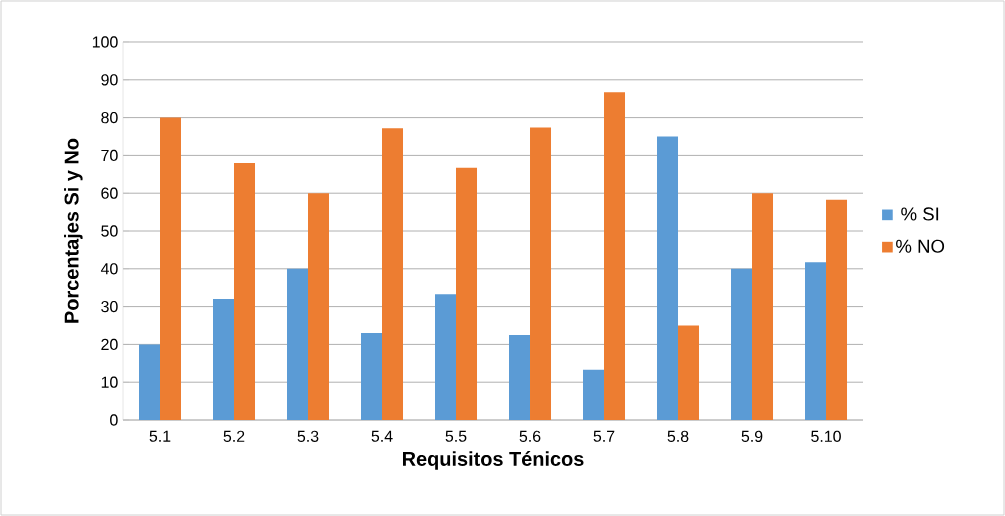 This screenshot has height=516, width=1005. What do you see at coordinates (604, 436) in the screenshot?
I see `x-tick-label: 5.7` at bounding box center [604, 436].